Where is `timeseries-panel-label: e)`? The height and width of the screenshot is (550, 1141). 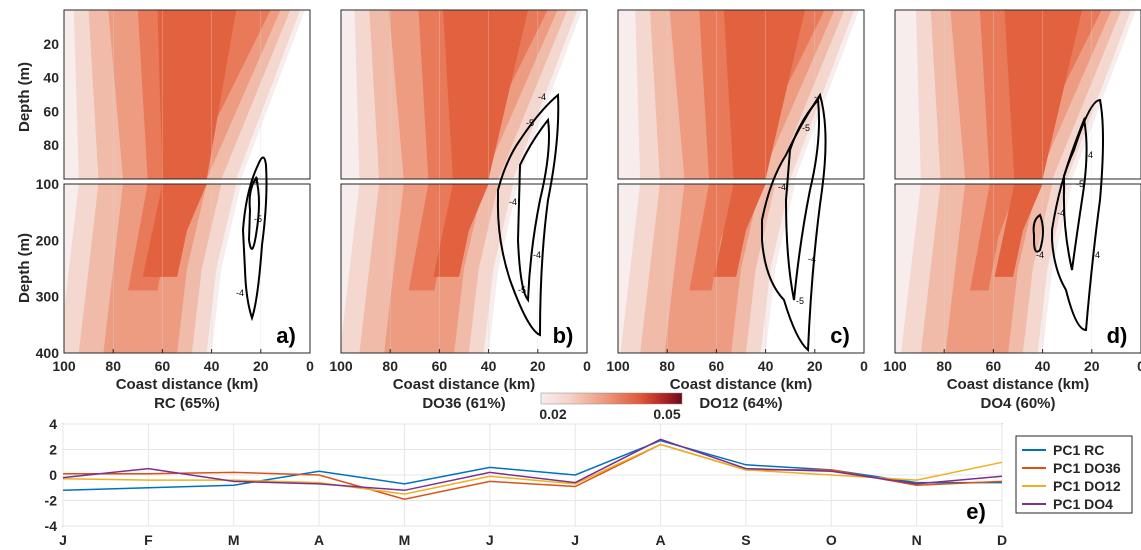
timeseries-panel-label: e) is located at coordinates (976, 511).